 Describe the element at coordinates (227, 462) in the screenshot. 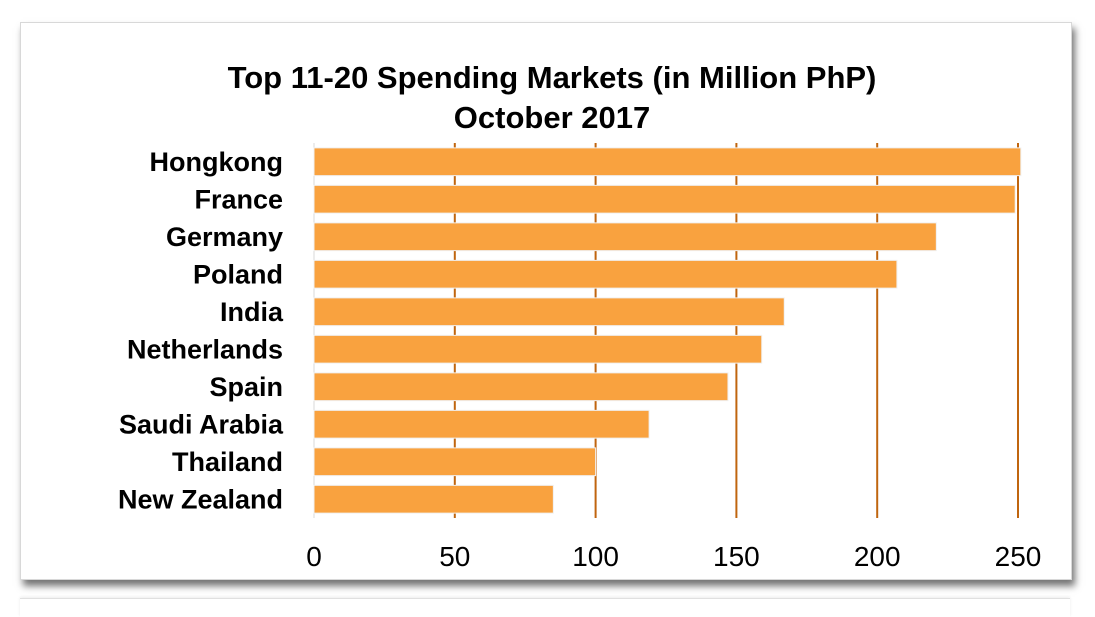

I see `category-label: Thailand` at that location.